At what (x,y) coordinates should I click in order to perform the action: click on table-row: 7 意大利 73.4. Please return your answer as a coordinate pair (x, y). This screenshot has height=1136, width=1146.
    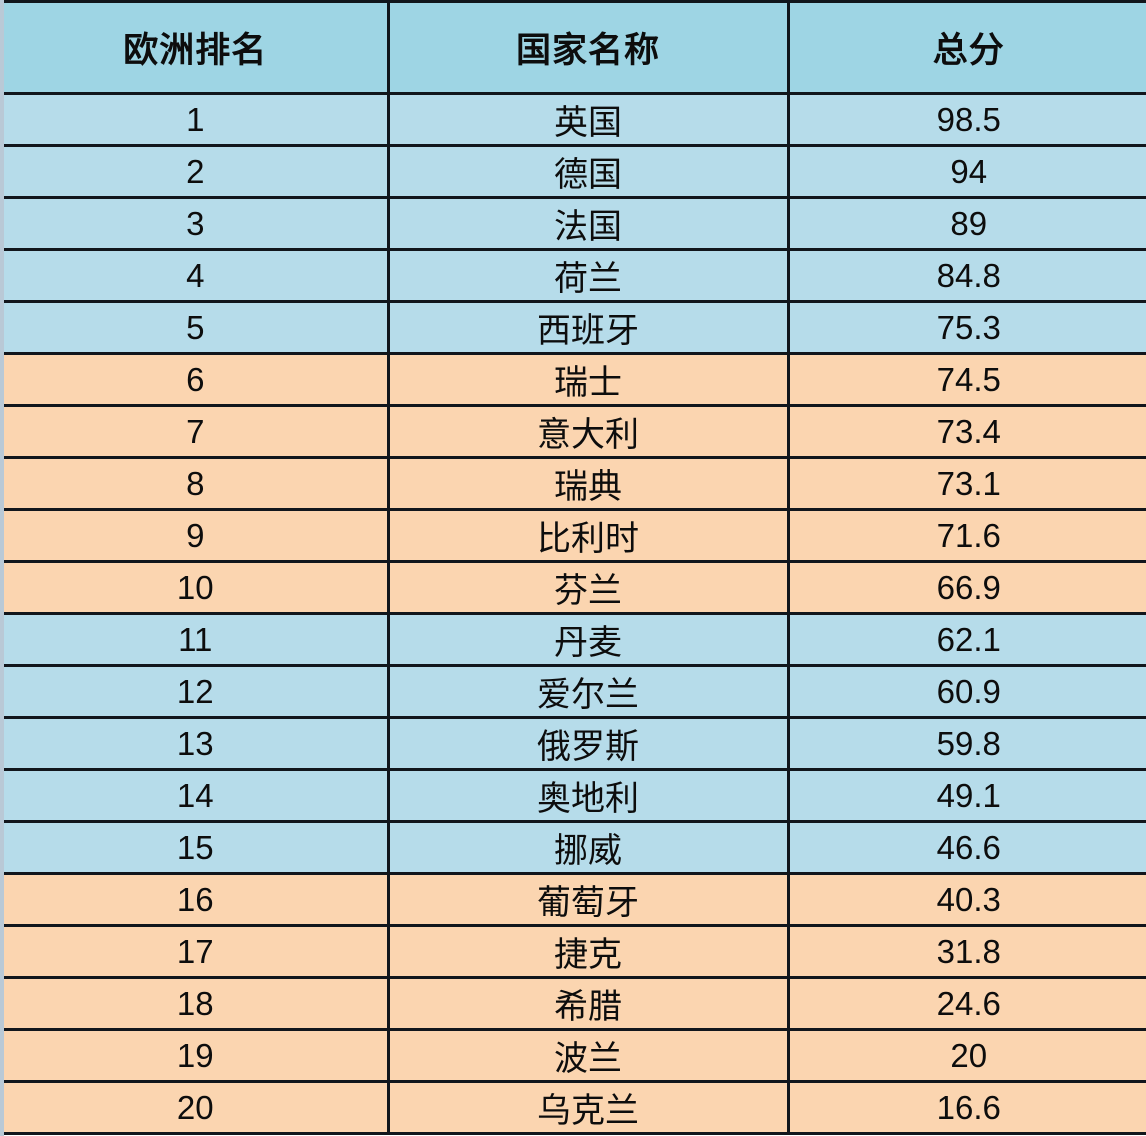
    Looking at the image, I should click on (573, 431).